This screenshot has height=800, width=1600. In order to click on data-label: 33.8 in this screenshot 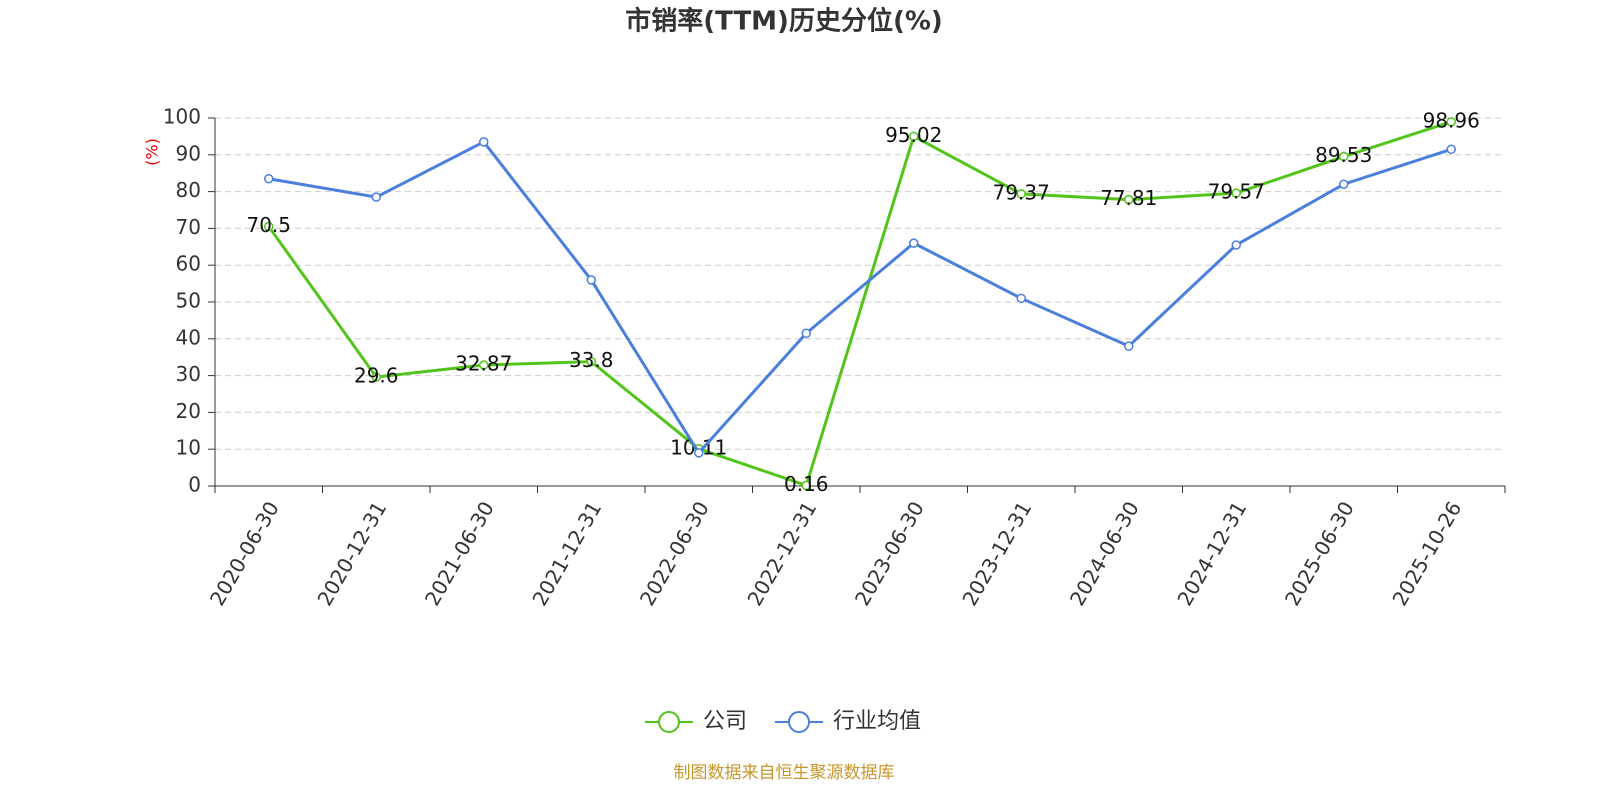, I will do `click(591, 360)`.